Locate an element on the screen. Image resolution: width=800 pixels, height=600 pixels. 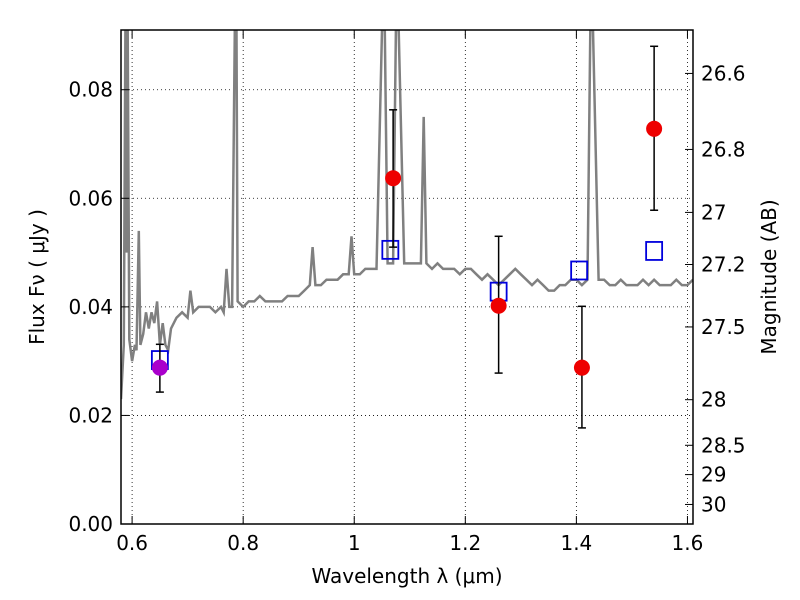
y-axis-label: Flux Fν ( μJy ) is located at coordinates (37, 277).